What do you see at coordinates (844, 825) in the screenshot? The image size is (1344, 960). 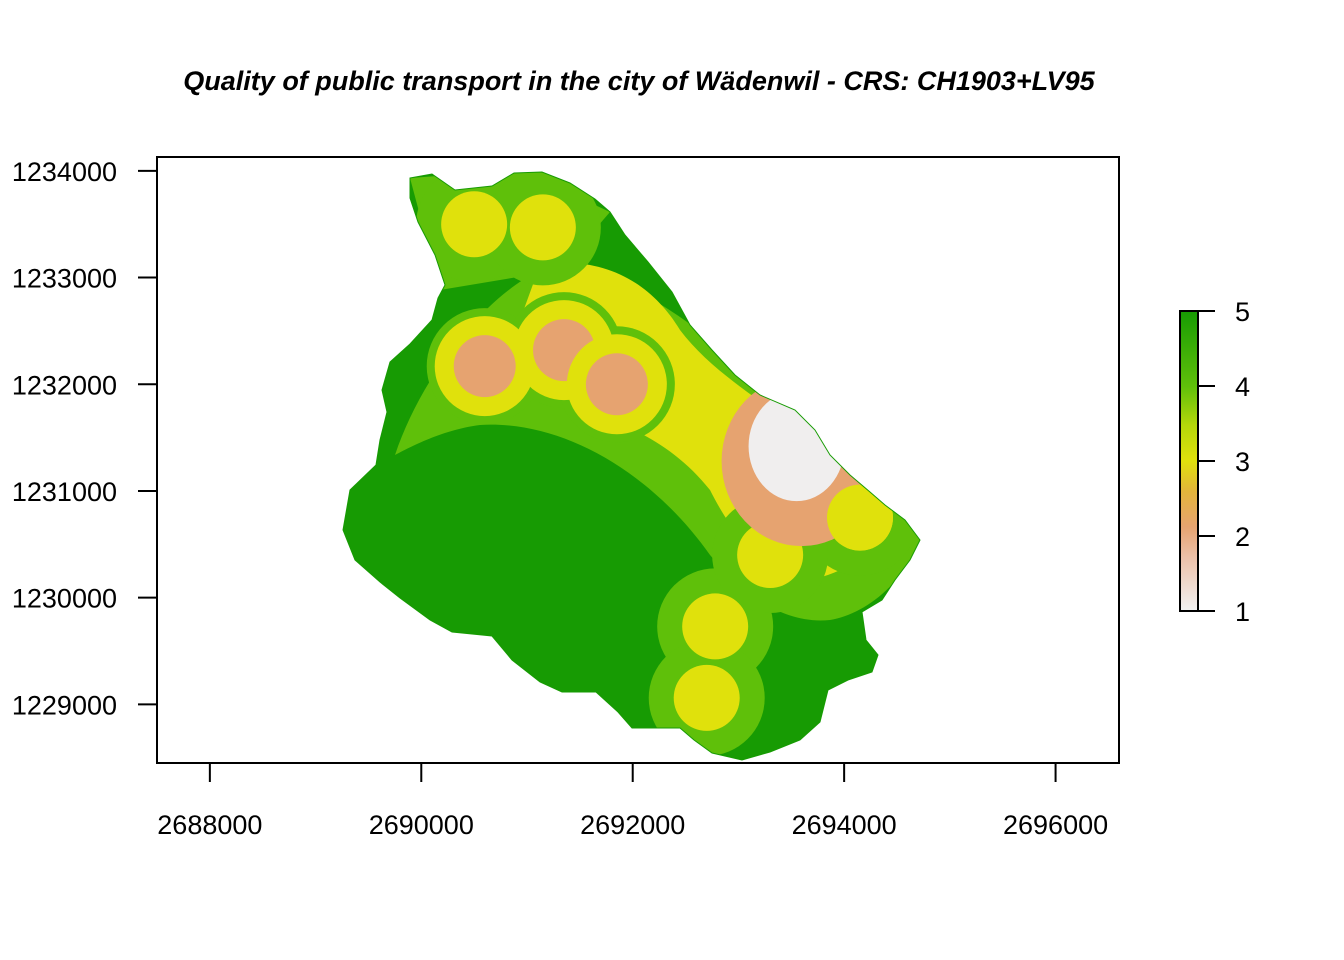 I see `x-tick-label: 2694000` at bounding box center [844, 825].